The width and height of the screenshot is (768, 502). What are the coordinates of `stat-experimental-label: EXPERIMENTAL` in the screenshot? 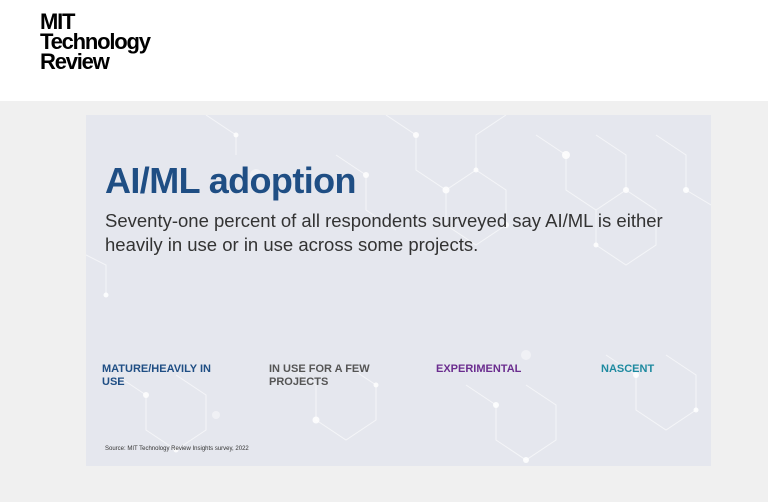 It's located at (479, 369).